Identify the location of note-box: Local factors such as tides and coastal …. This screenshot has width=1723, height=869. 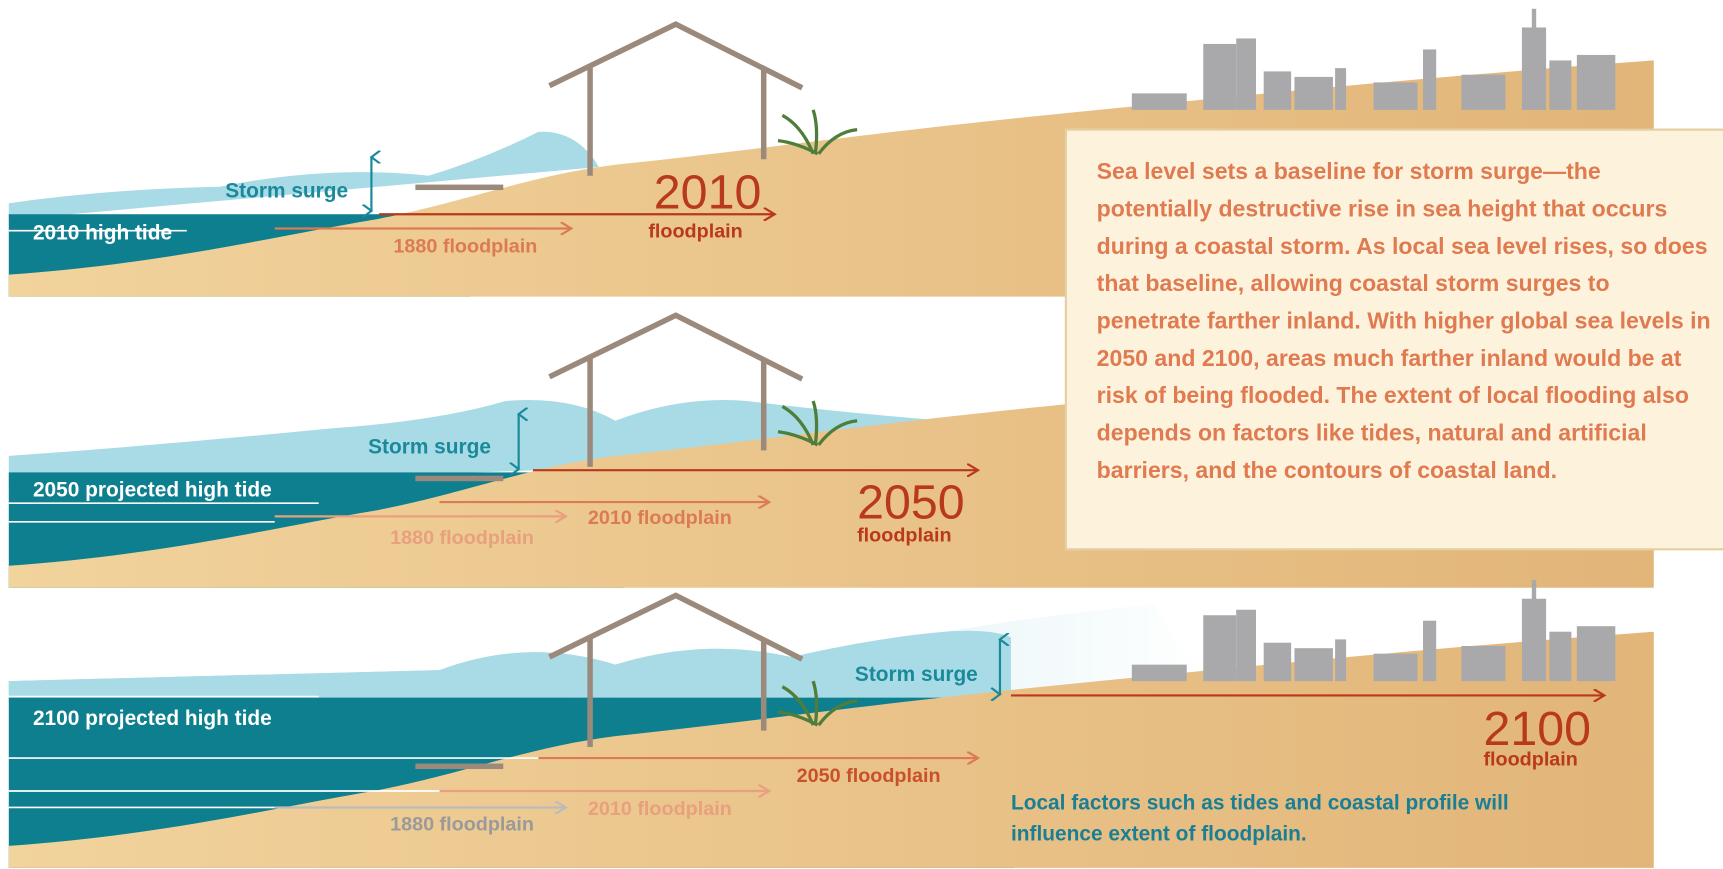
(1259, 819).